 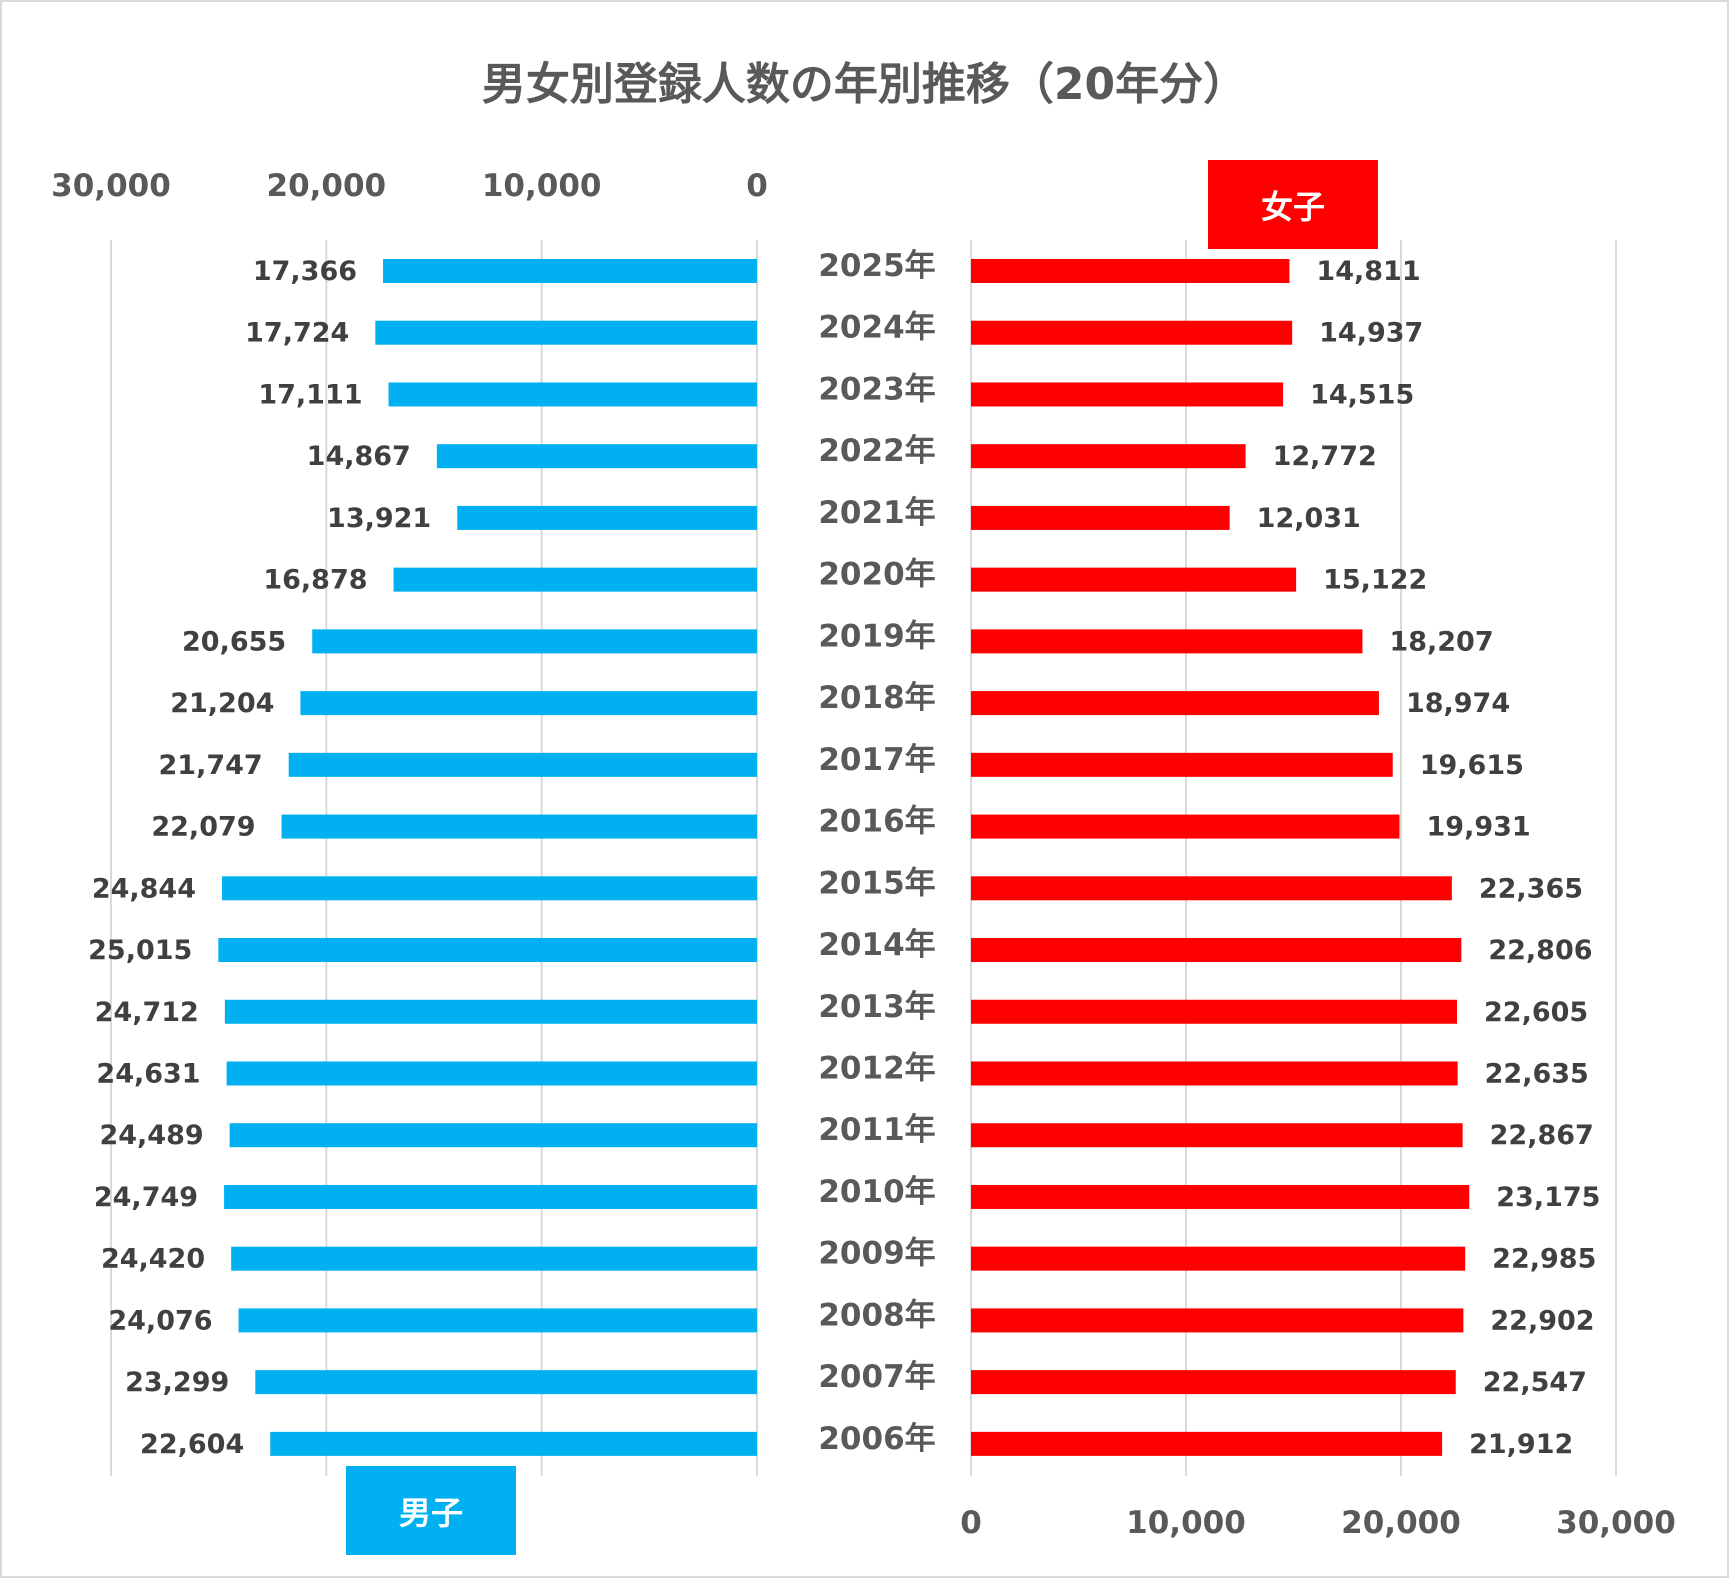 I want to click on female-data-label: 22,635, so click(x=1537, y=1073).